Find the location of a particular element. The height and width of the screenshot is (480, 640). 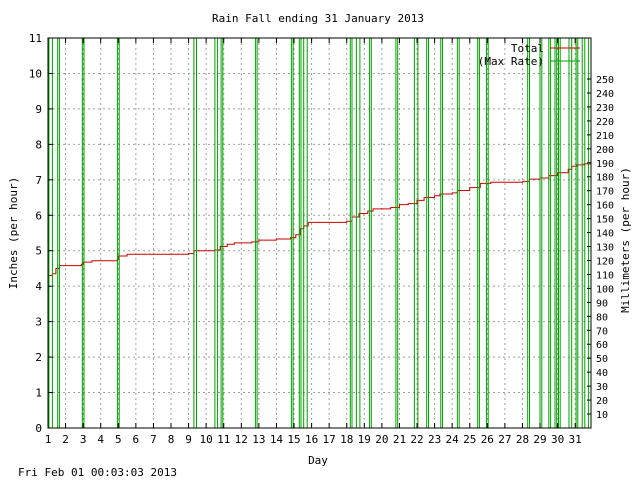

x-tick-label: 10 is located at coordinates (206, 439).